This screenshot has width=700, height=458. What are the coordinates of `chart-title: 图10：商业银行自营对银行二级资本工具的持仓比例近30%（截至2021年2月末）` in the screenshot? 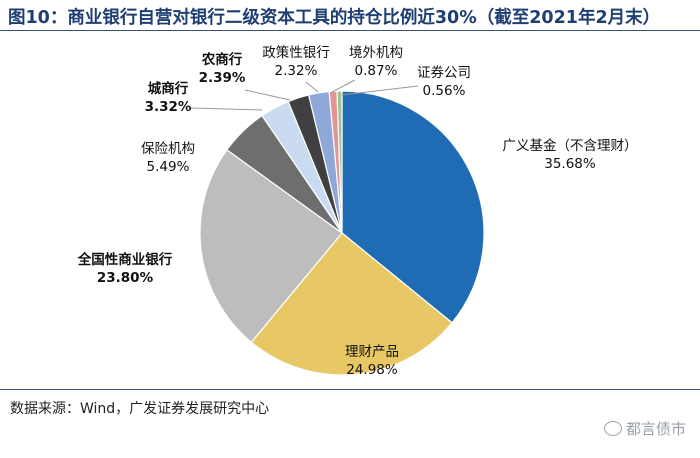 It's located at (334, 18).